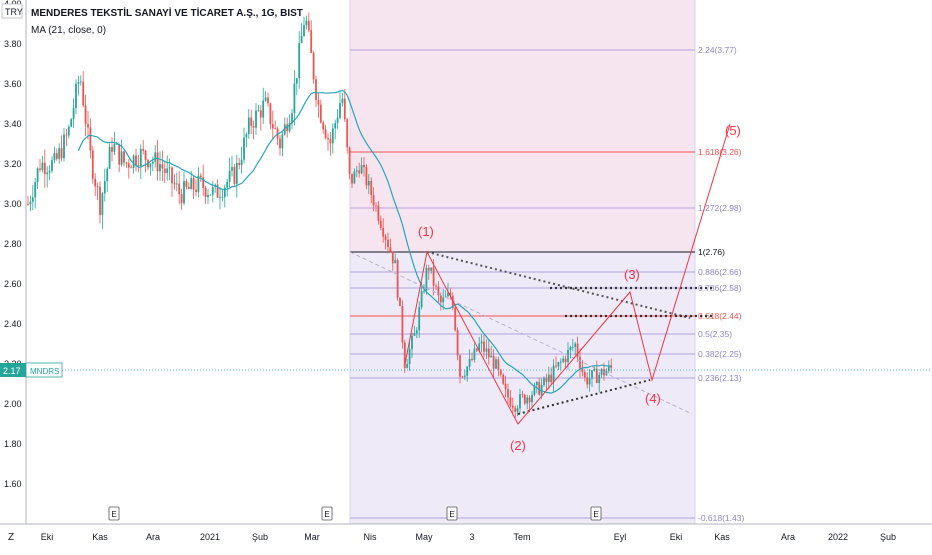 This screenshot has width=932, height=555. I want to click on x-tick-label-3: 2021, so click(210, 537).